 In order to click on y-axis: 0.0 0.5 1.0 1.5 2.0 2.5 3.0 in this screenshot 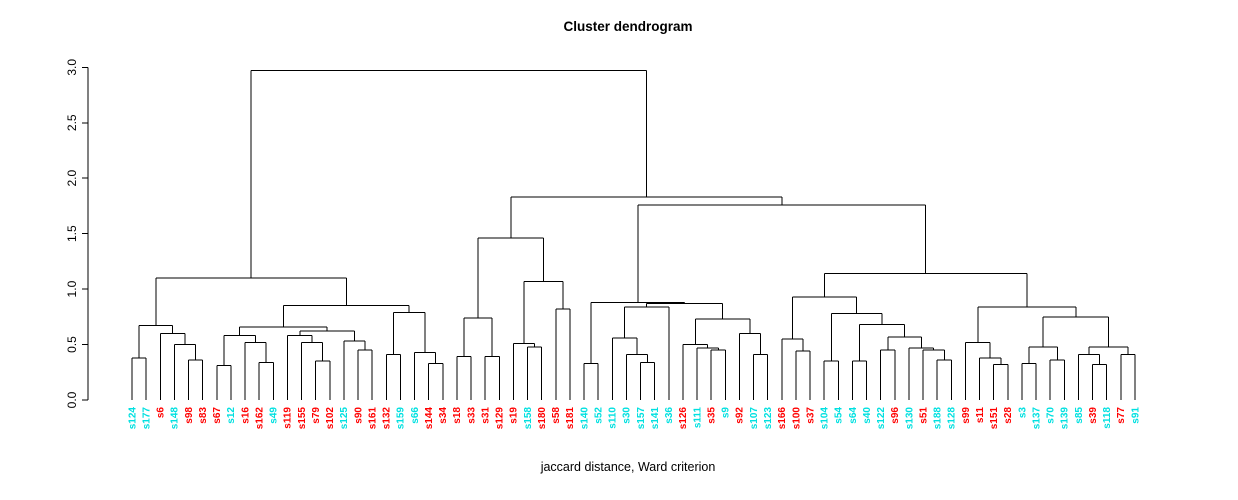, I will do `click(77, 233)`.